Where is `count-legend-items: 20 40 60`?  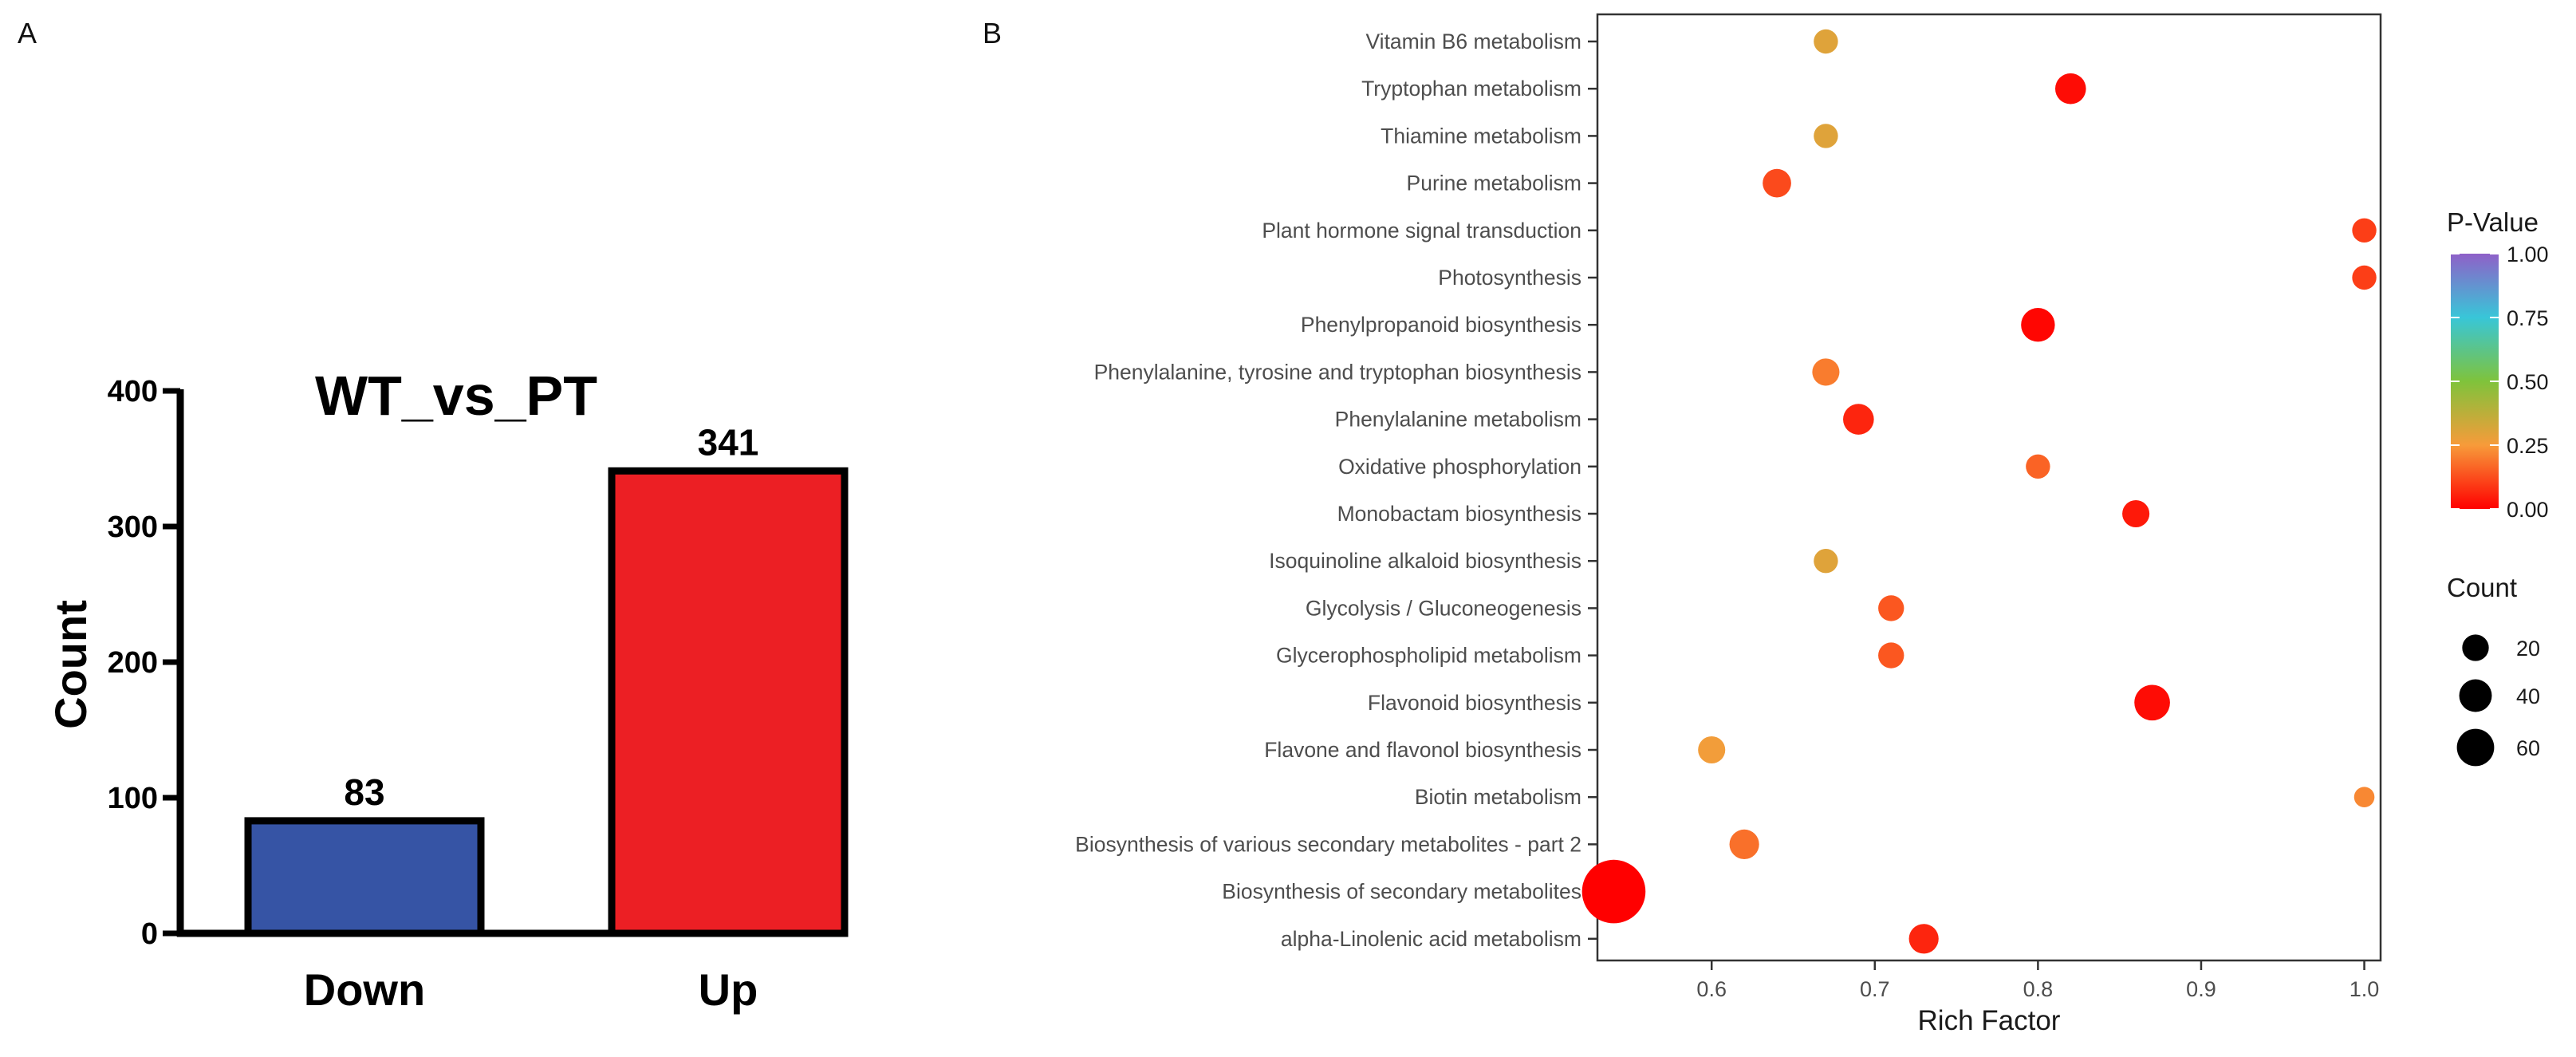
count-legend-items: 20 40 60 is located at coordinates (2498, 700).